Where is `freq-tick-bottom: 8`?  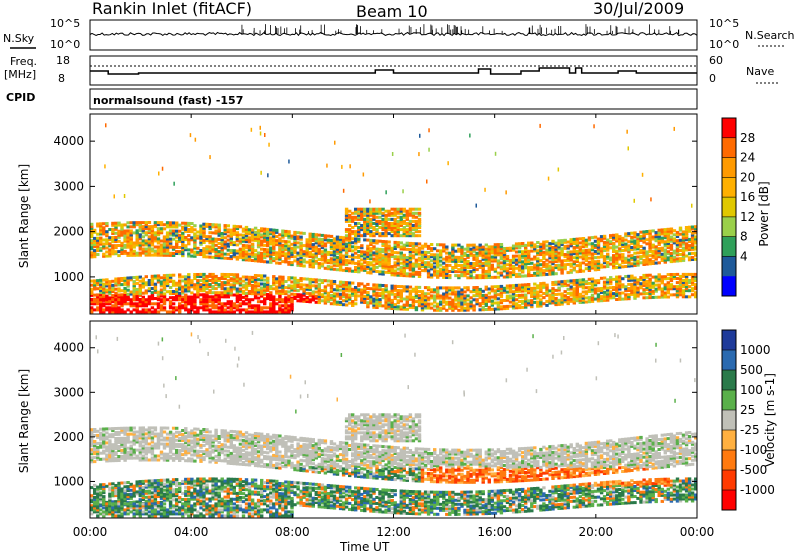 freq-tick-bottom: 8 is located at coordinates (61, 78).